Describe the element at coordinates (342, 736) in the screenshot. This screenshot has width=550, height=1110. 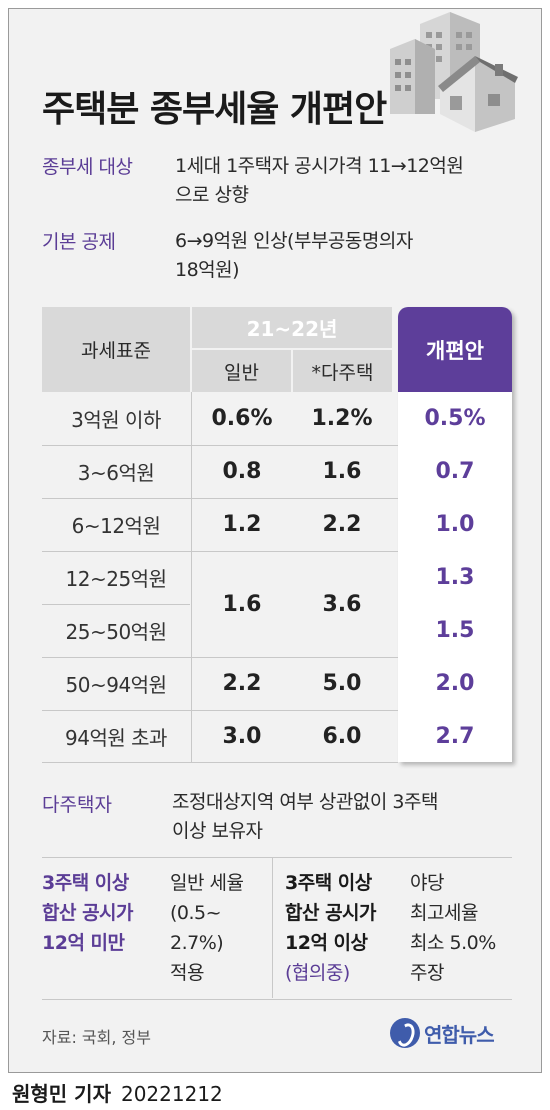
I see `row-multi: 6.0` at that location.